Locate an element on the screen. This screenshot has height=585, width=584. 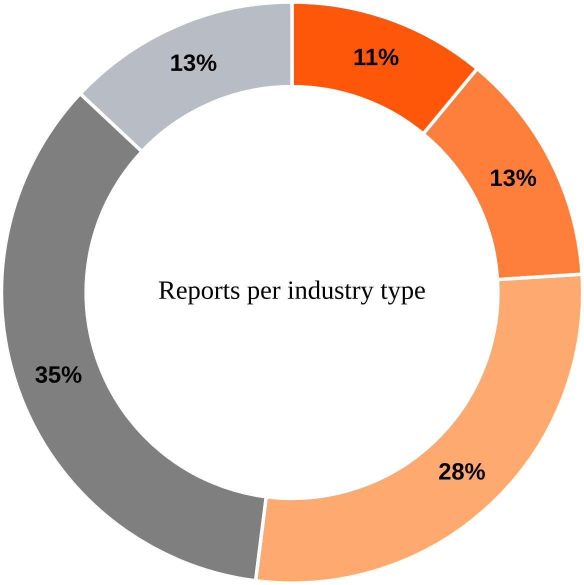
data-label: 35% is located at coordinates (58, 374).